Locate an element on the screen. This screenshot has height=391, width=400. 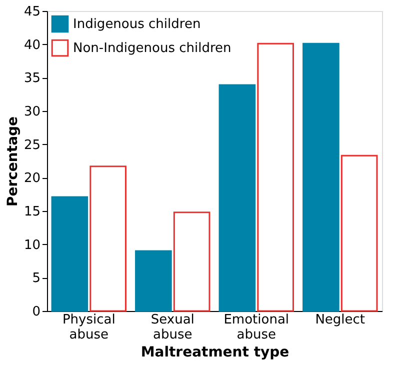
y-tick-label: 45 is located at coordinates (32, 12).